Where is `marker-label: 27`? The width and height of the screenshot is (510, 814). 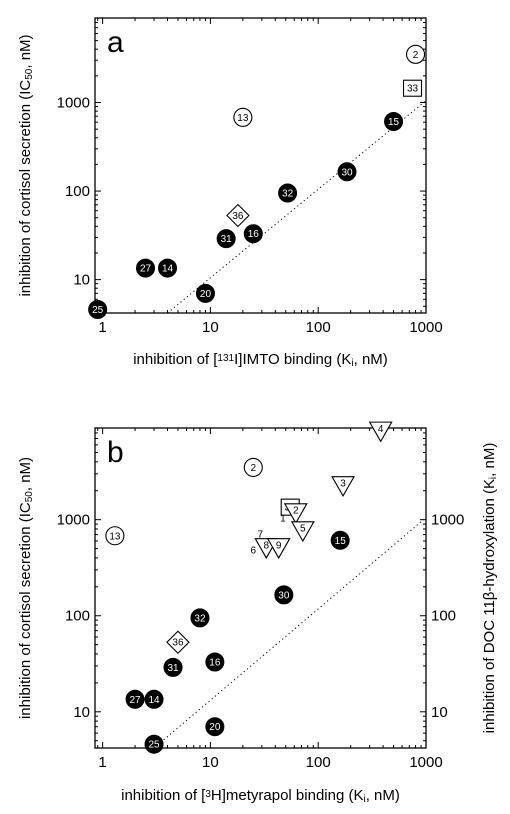 marker-label: 27 is located at coordinates (135, 700).